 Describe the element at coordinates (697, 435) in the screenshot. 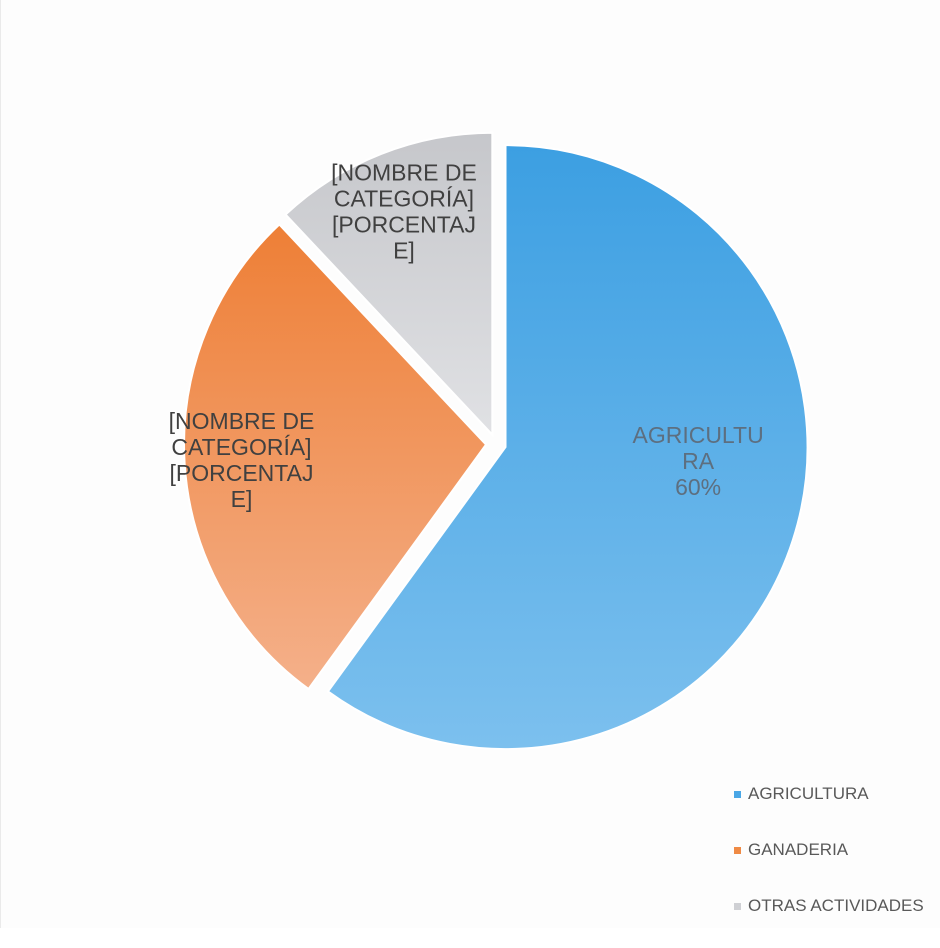

I see `data-label-line: AGRICULTU` at that location.